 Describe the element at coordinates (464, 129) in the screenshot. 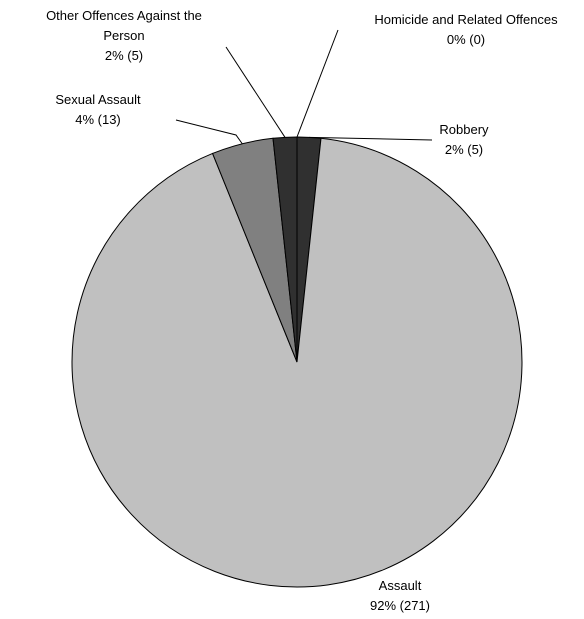

I see `slice-label-line: Robbery` at that location.